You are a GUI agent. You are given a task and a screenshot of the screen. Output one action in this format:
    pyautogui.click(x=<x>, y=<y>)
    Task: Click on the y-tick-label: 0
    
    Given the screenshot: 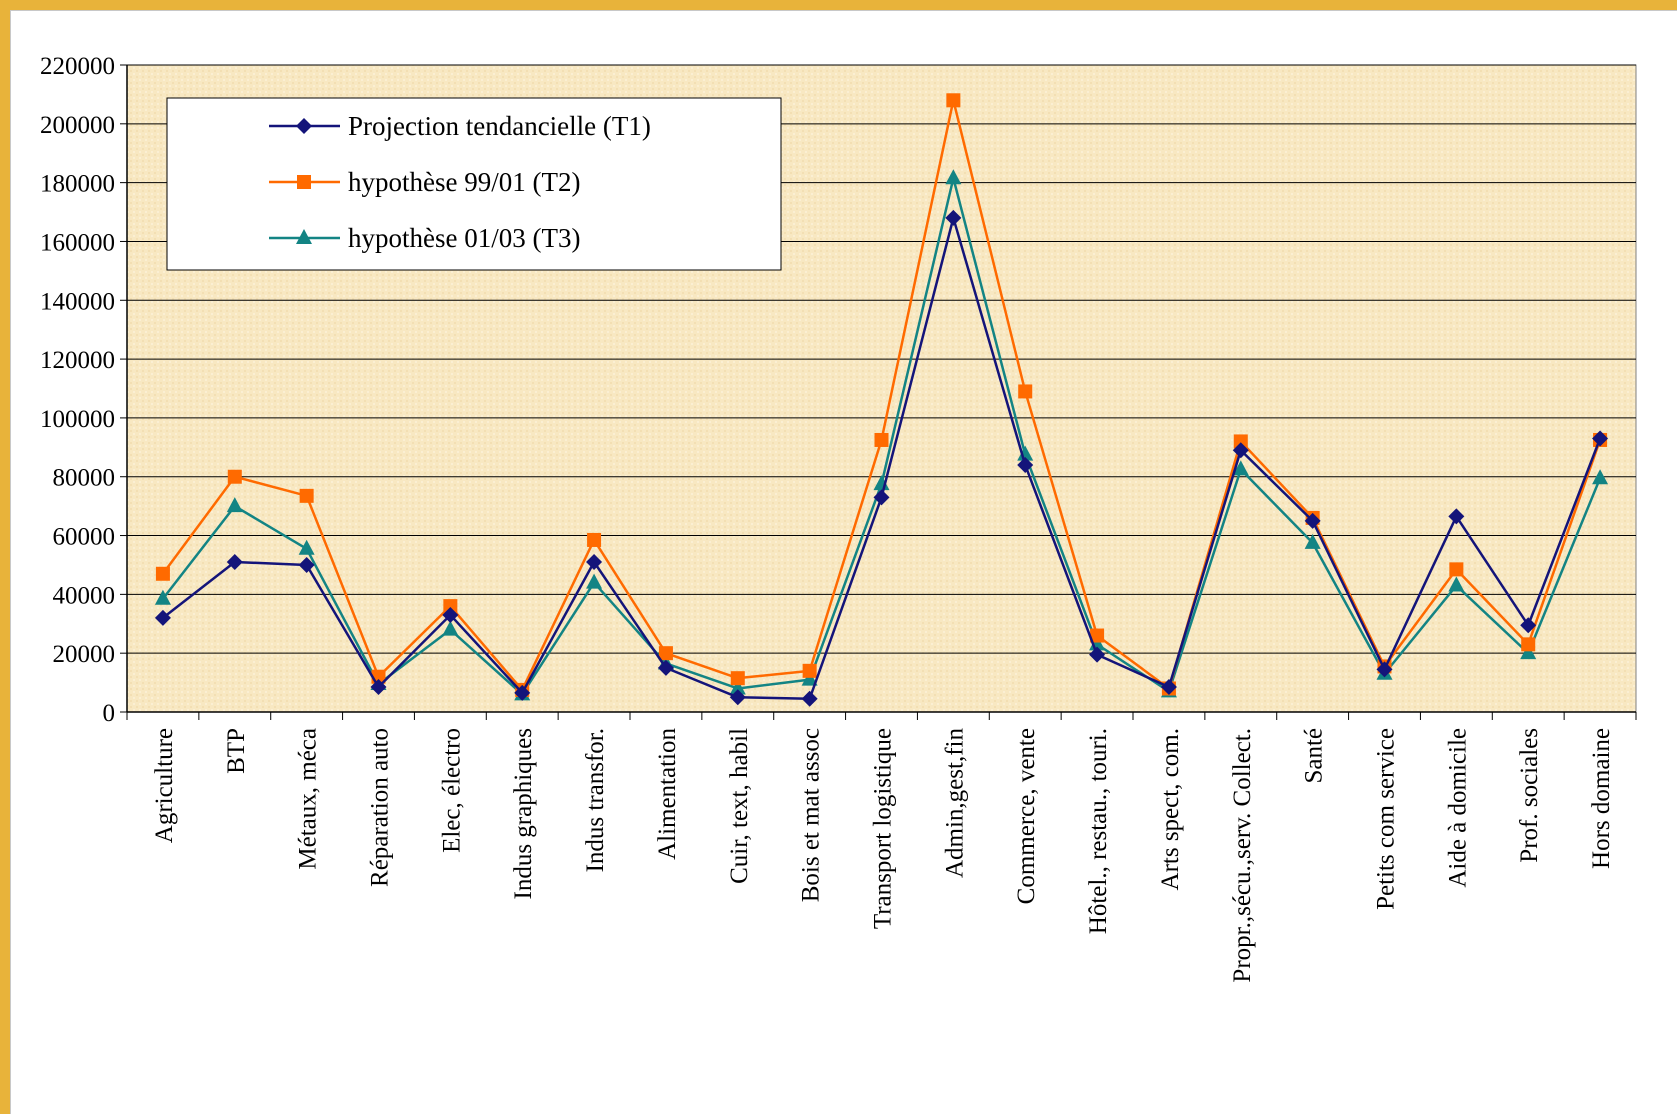 What is the action you would take?
    pyautogui.click(x=109, y=713)
    